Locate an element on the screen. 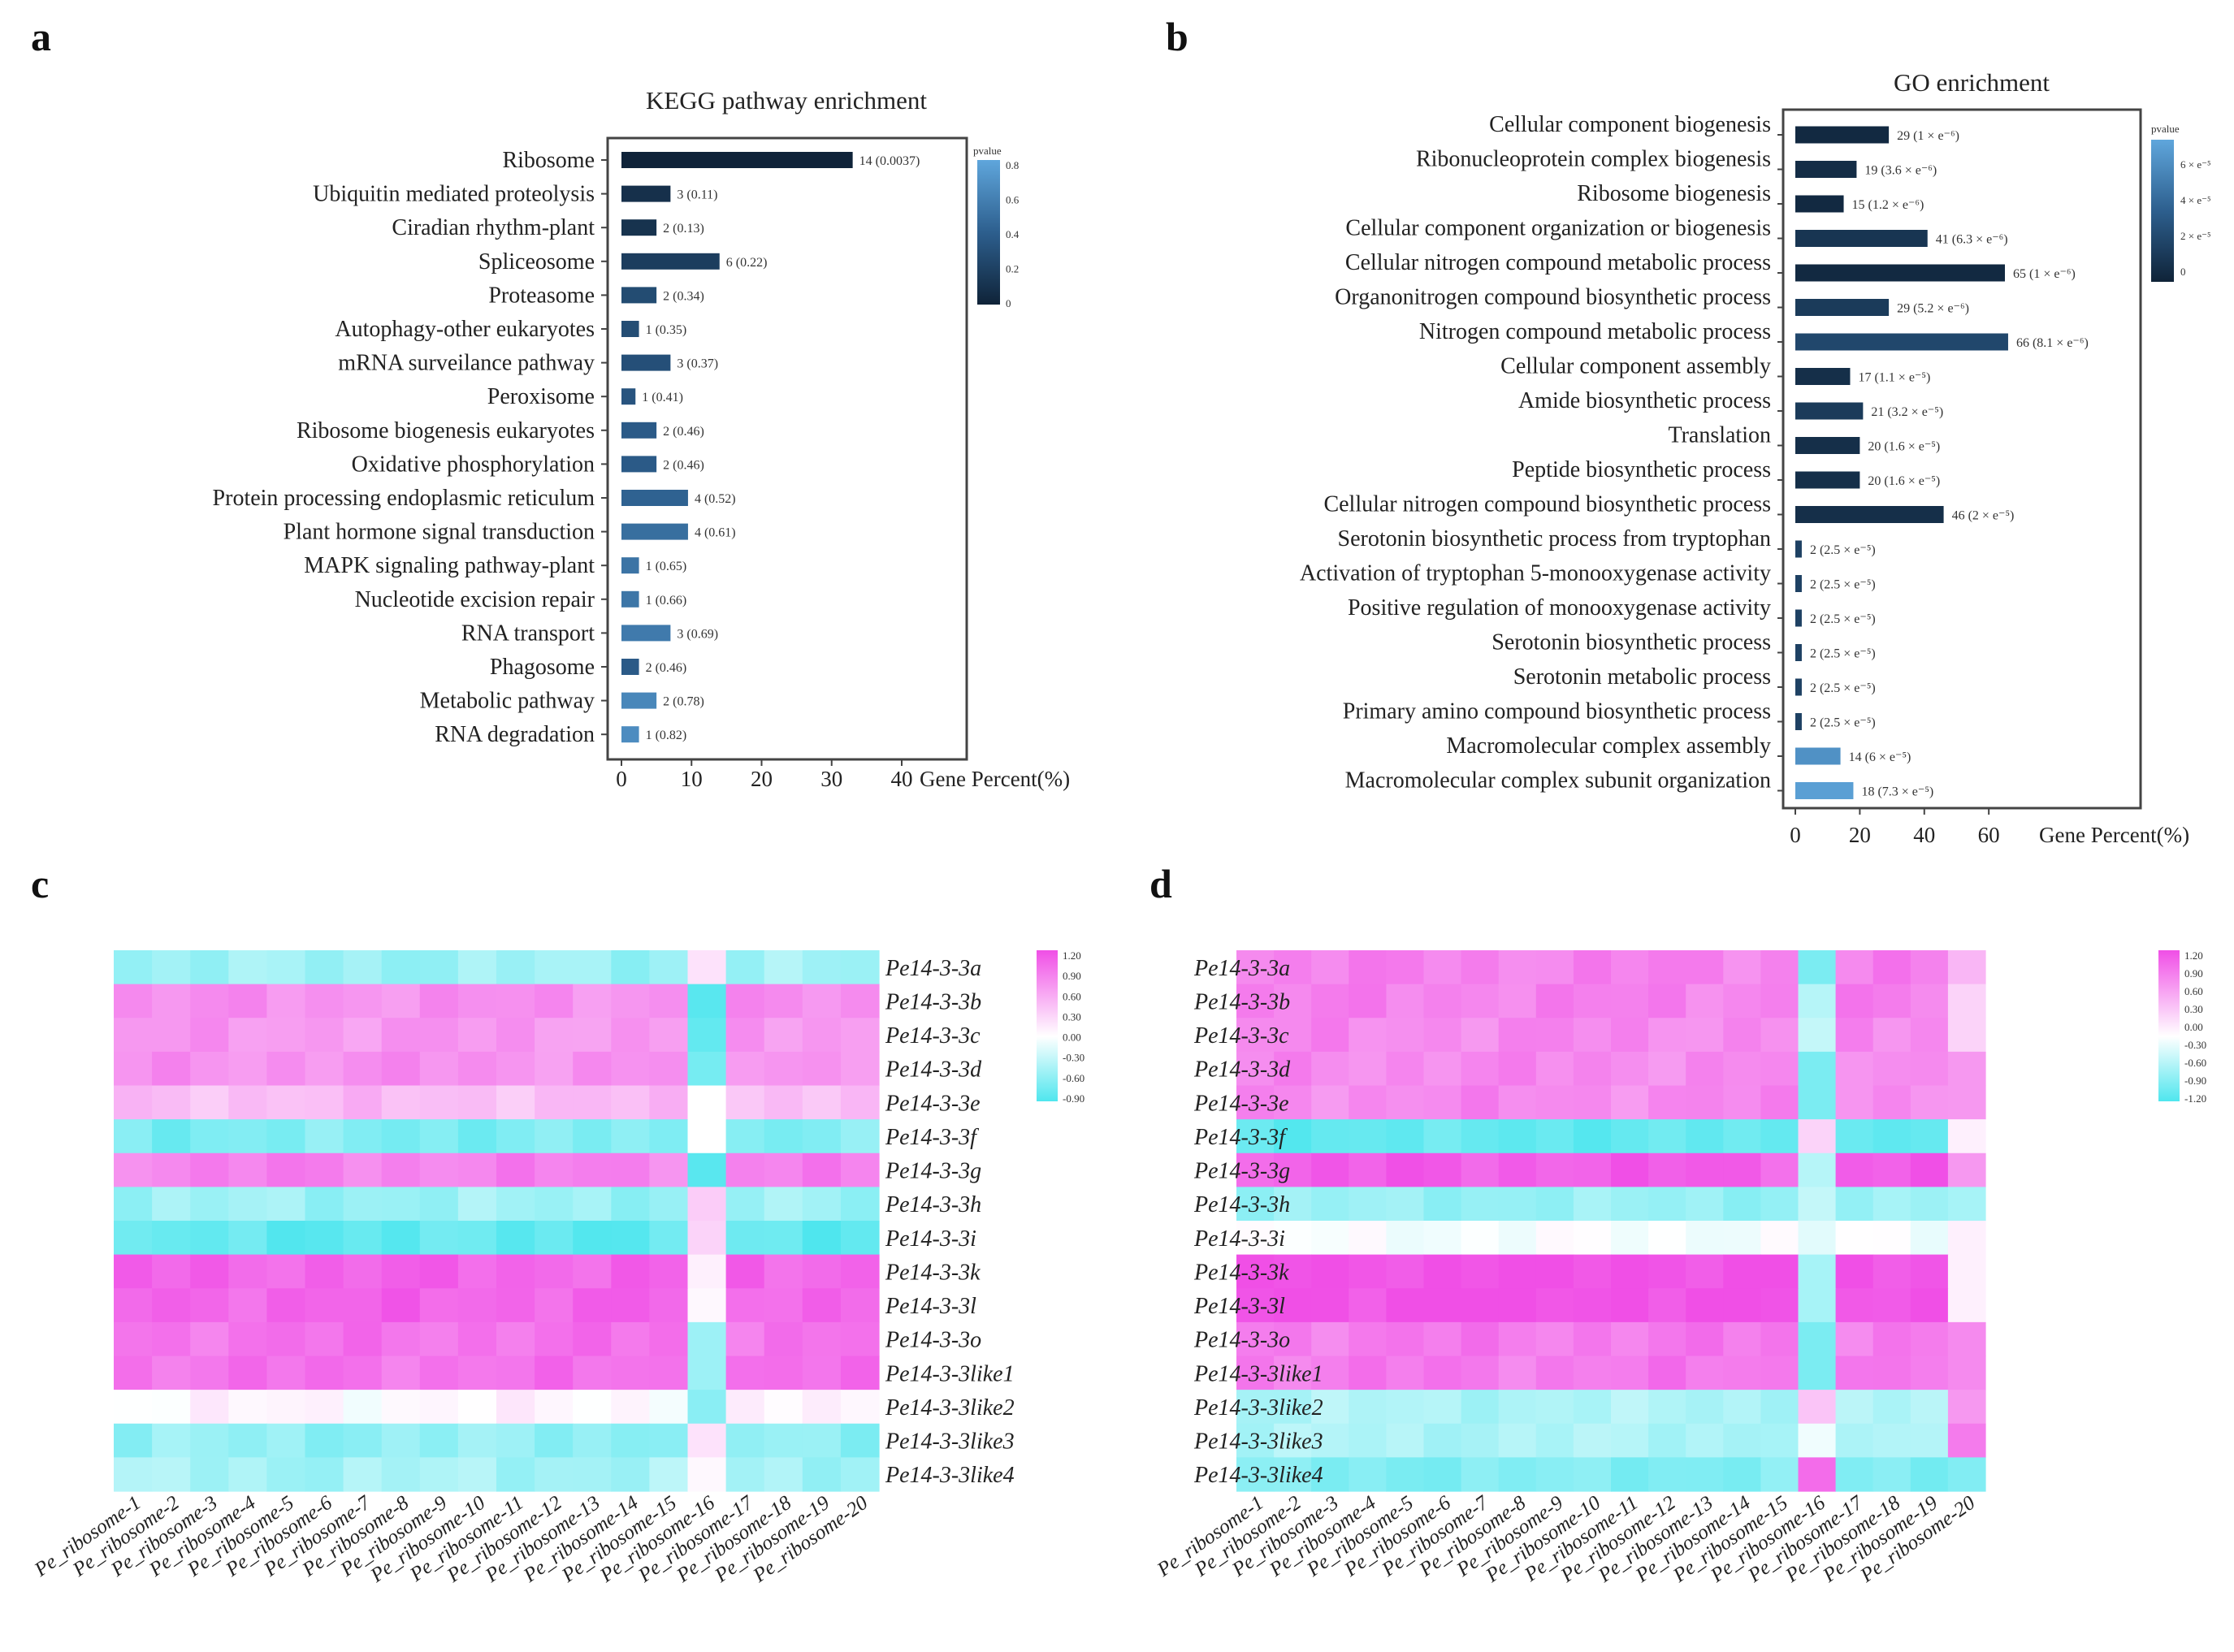  heatmap-row-label: Pe14-3-3g is located at coordinates (1242, 1171).